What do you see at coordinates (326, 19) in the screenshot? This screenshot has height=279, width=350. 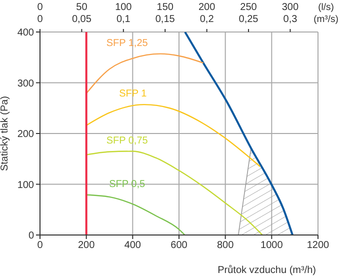 I see `text: (m³/s)` at bounding box center [326, 19].